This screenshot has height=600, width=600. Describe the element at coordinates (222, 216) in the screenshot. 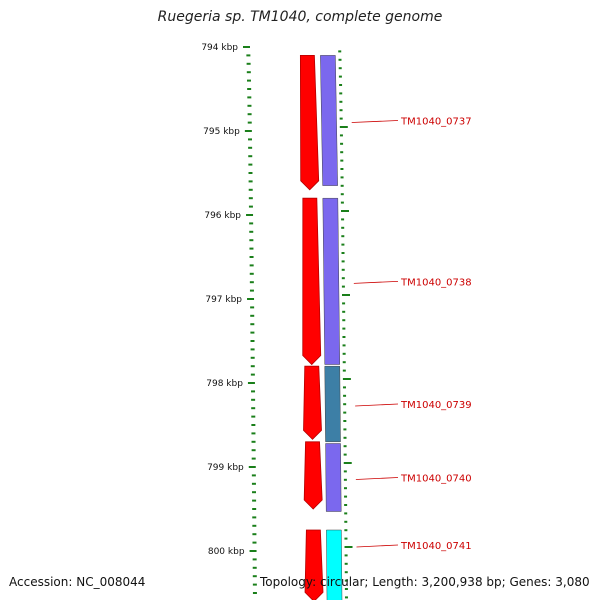

I see `axis-tick-label: 796 kbp` at that location.